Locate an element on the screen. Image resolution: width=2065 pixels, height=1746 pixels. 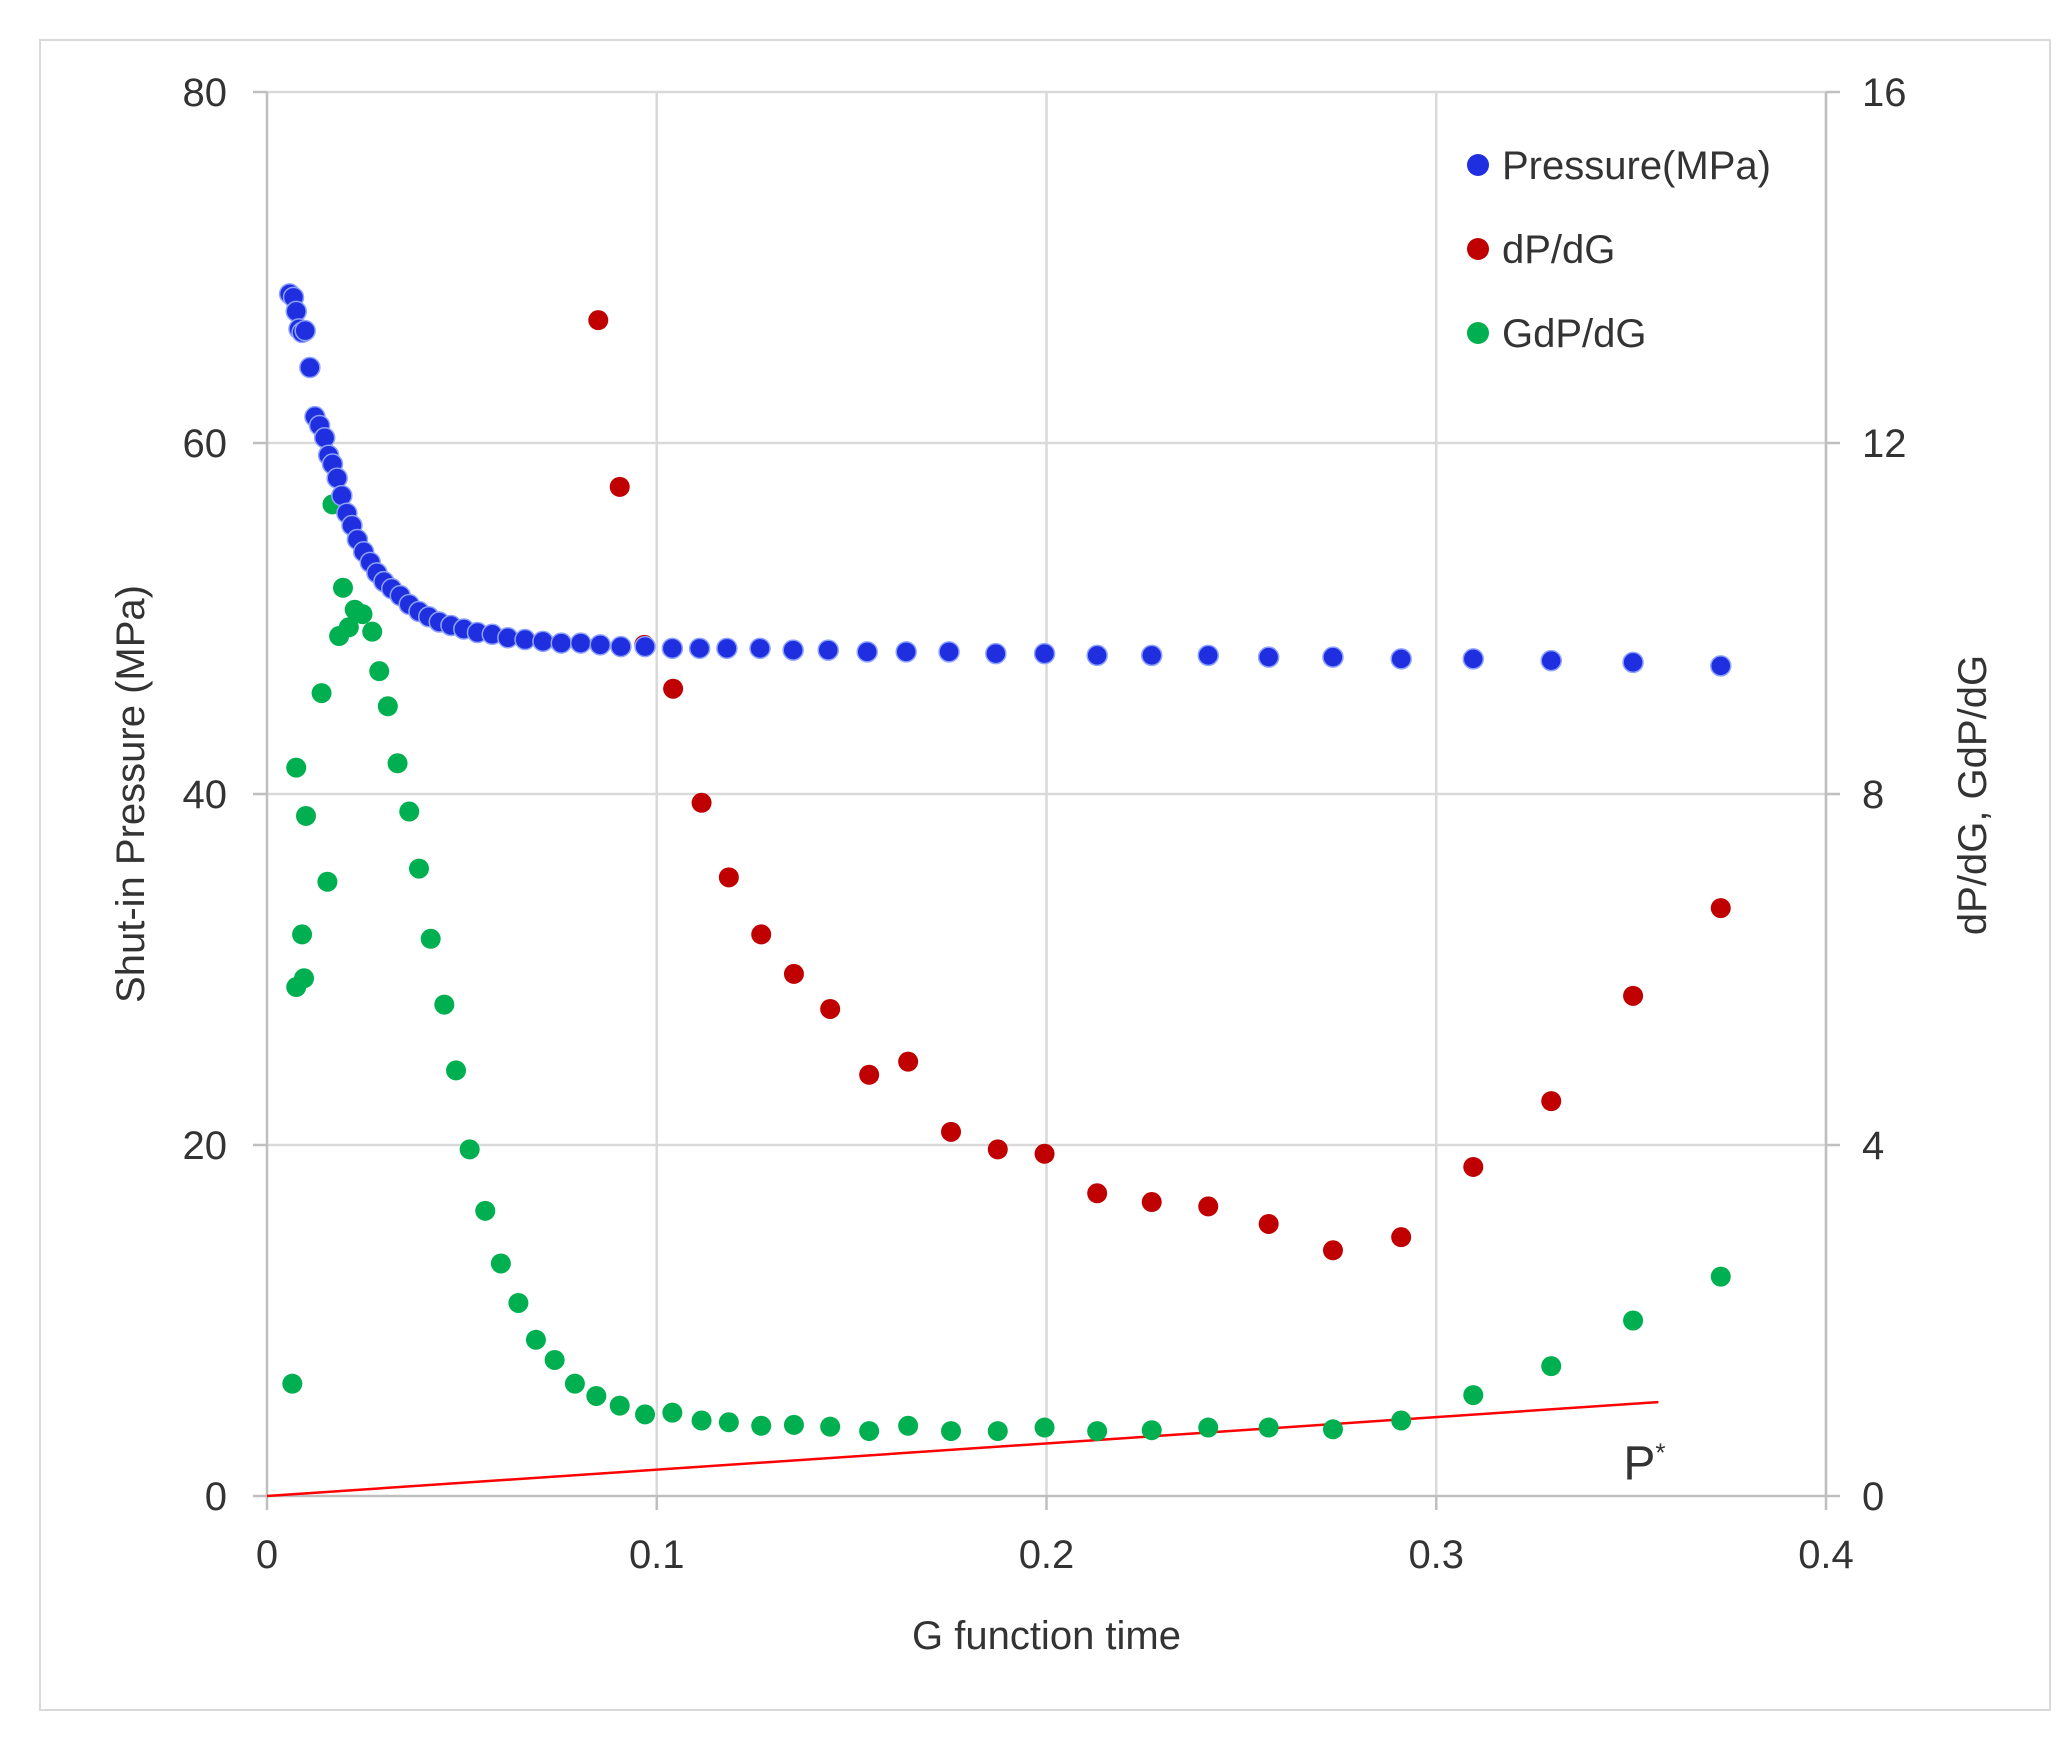
legend: Pressure(MPa) dP/dG GdP/dG is located at coordinates (1619, 250).